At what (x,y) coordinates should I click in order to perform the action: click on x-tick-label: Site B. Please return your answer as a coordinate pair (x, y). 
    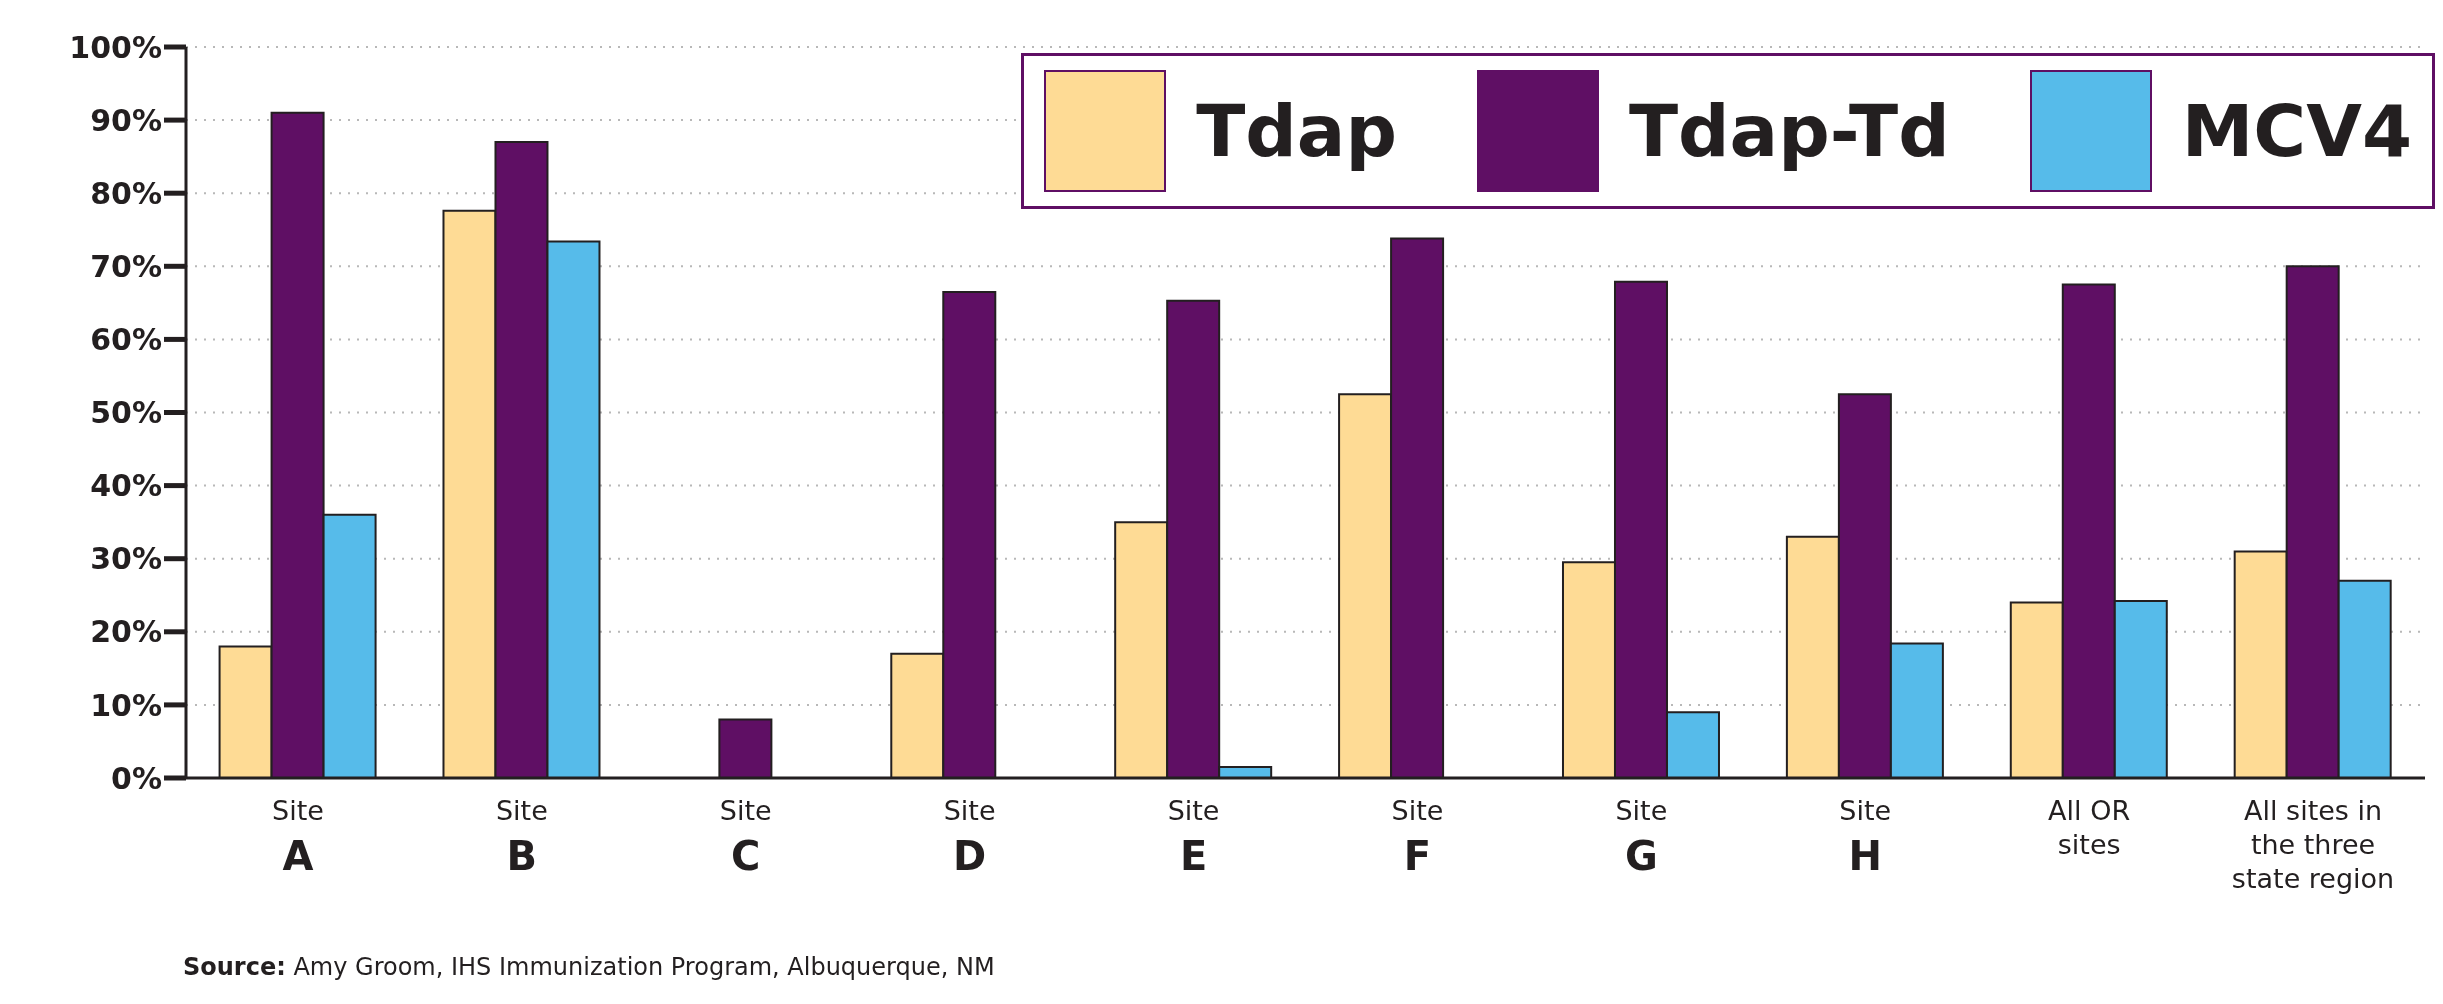
    Looking at the image, I should click on (521, 837).